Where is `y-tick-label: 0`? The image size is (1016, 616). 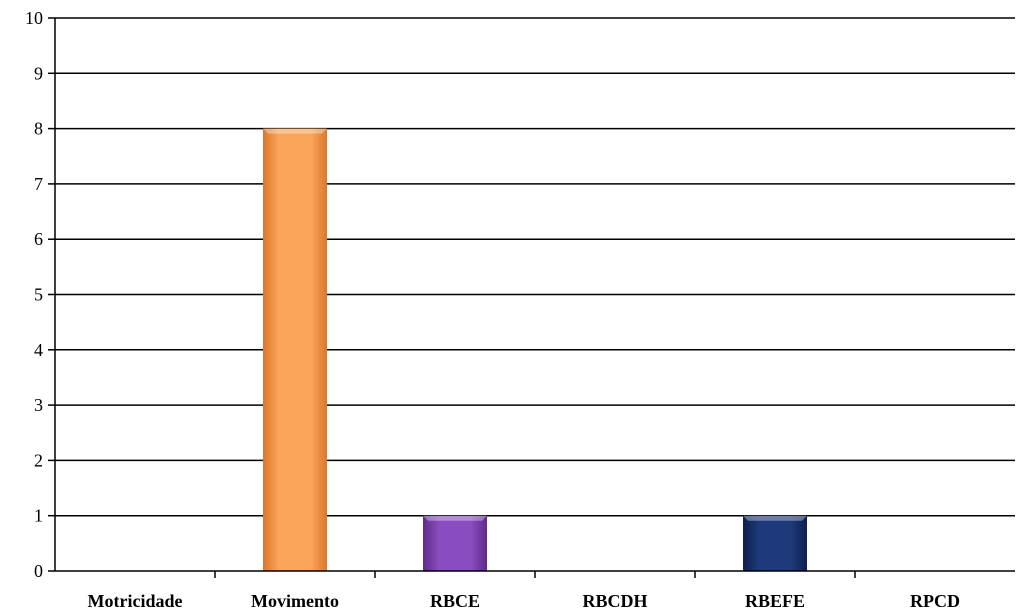
y-tick-label: 0 is located at coordinates (38, 571).